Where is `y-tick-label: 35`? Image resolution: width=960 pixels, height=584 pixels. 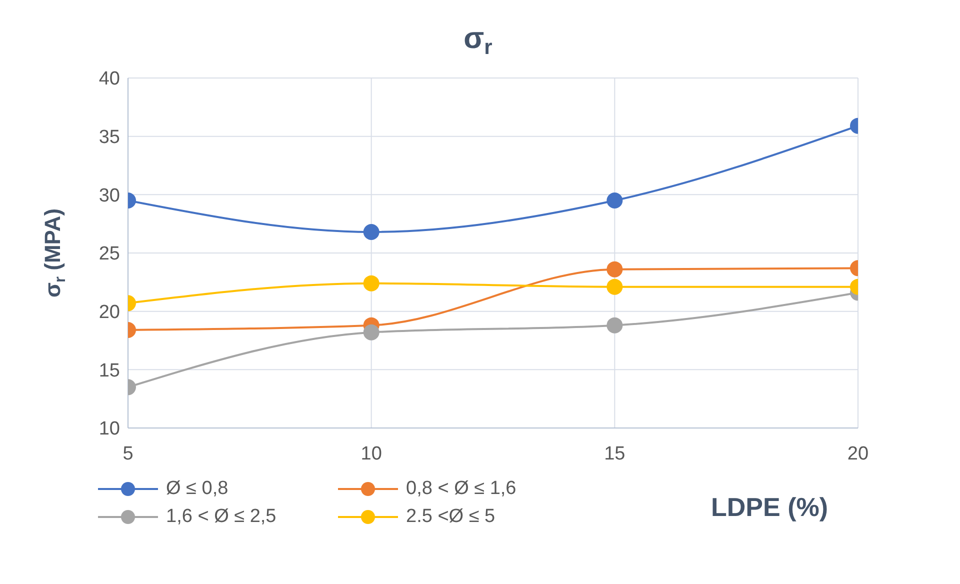 y-tick-label: 35 is located at coordinates (109, 137).